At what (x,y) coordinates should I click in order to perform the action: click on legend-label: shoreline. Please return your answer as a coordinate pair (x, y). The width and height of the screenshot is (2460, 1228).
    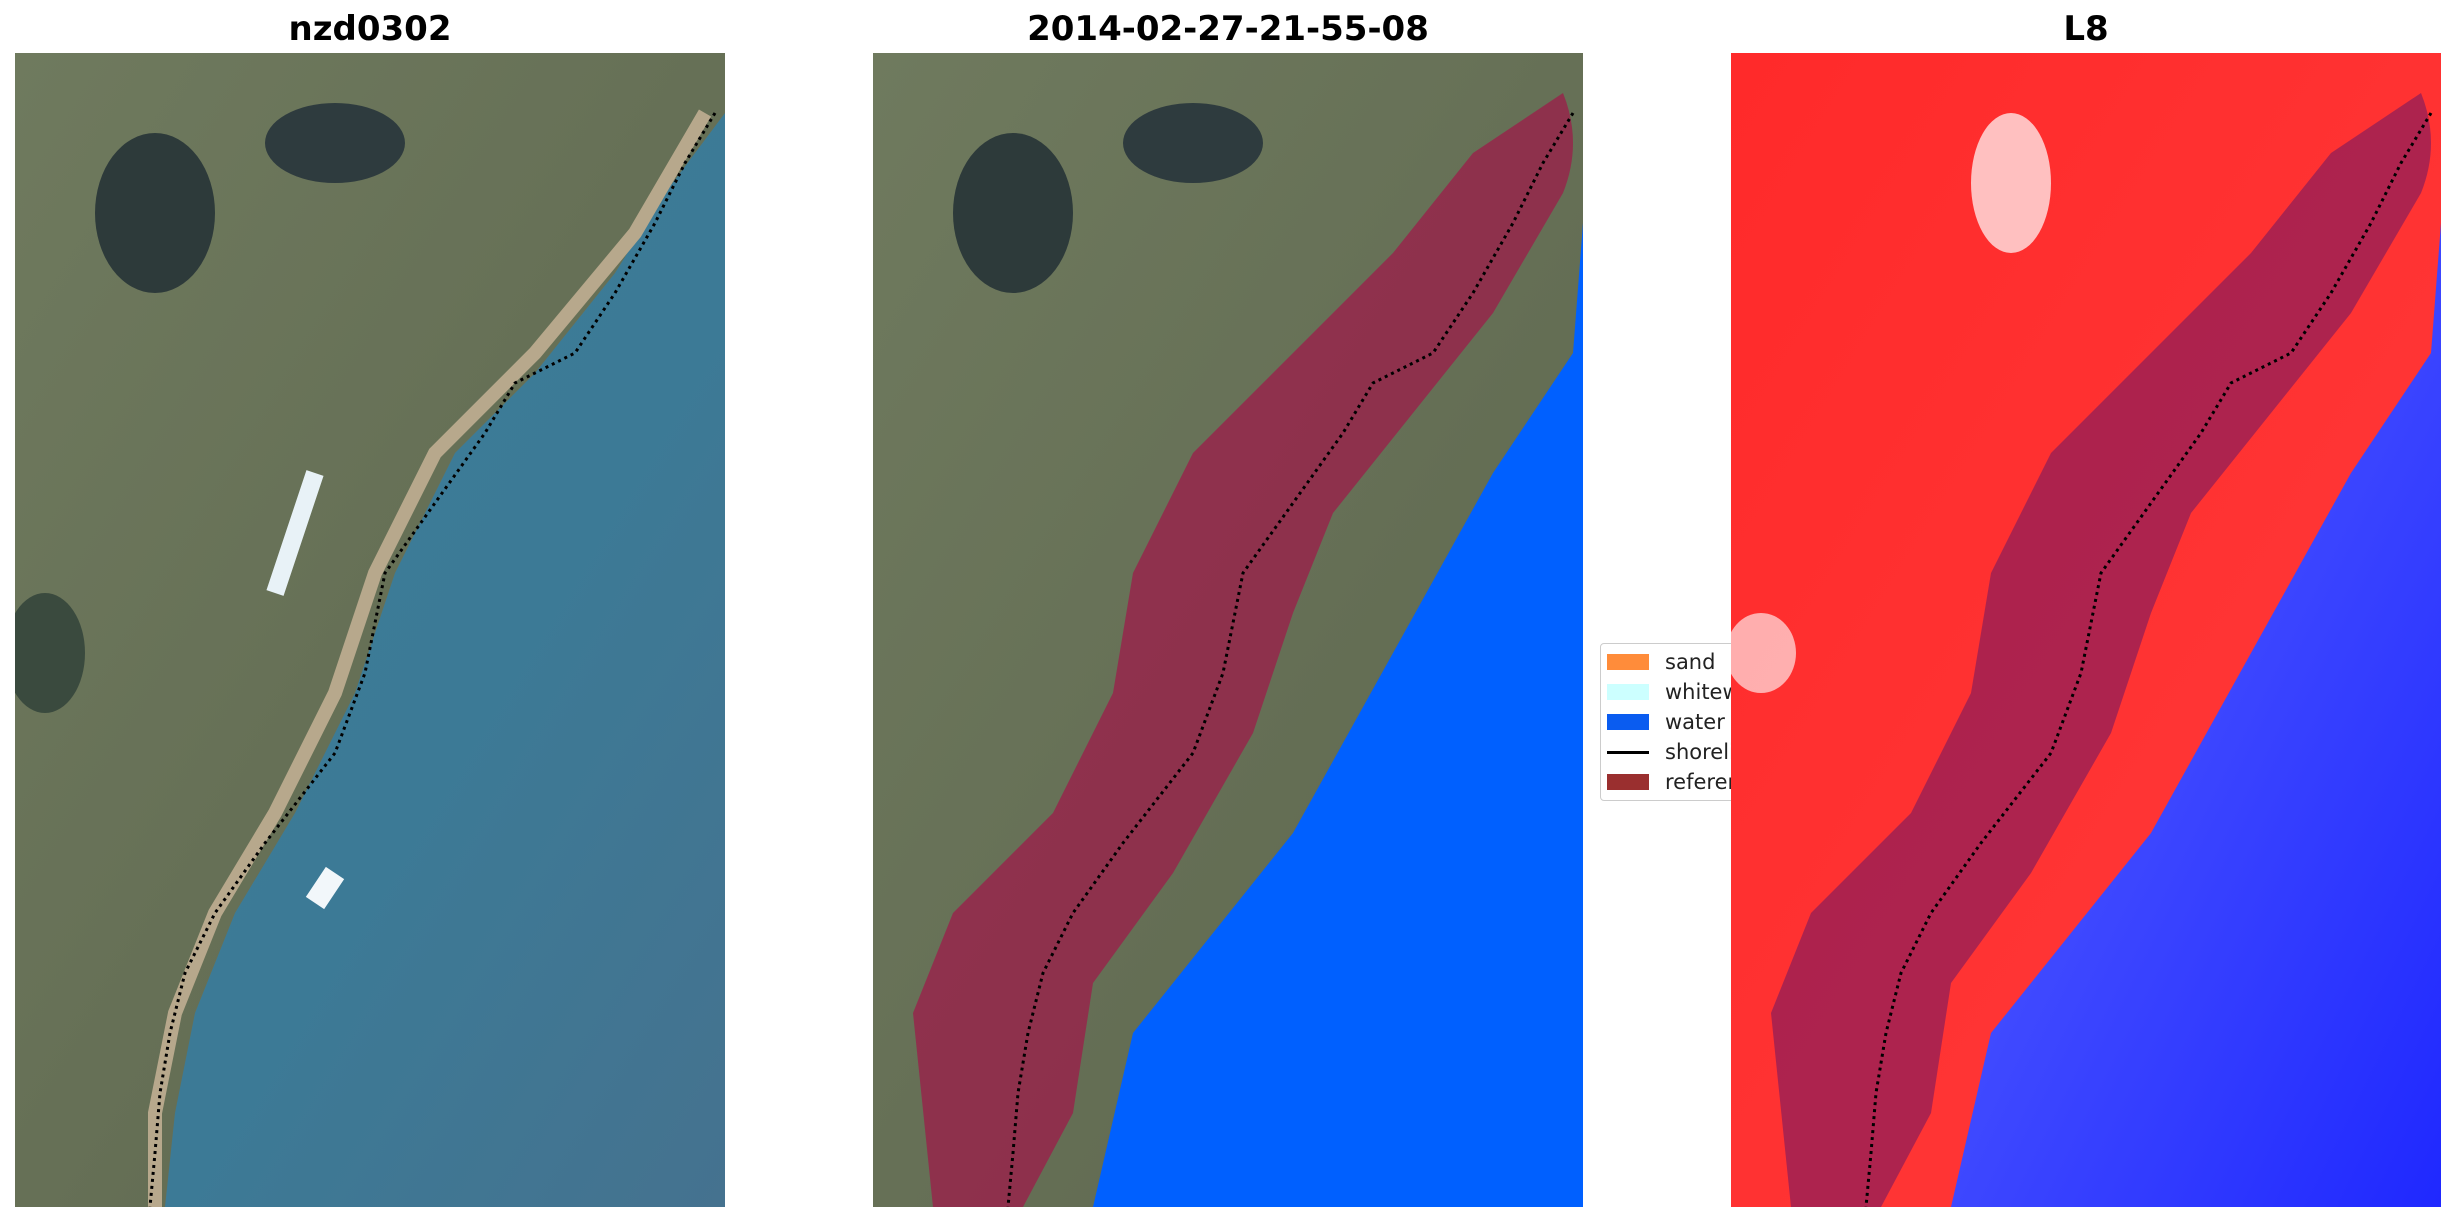
    Looking at the image, I should click on (1699, 752).